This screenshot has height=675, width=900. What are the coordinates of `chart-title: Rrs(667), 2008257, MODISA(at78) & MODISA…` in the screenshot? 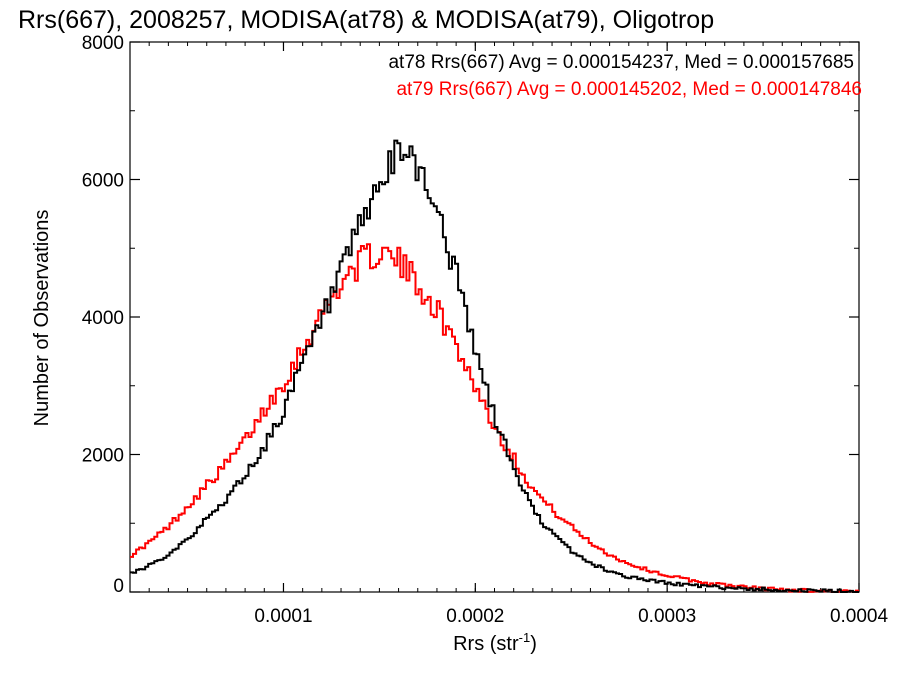 It's located at (366, 20).